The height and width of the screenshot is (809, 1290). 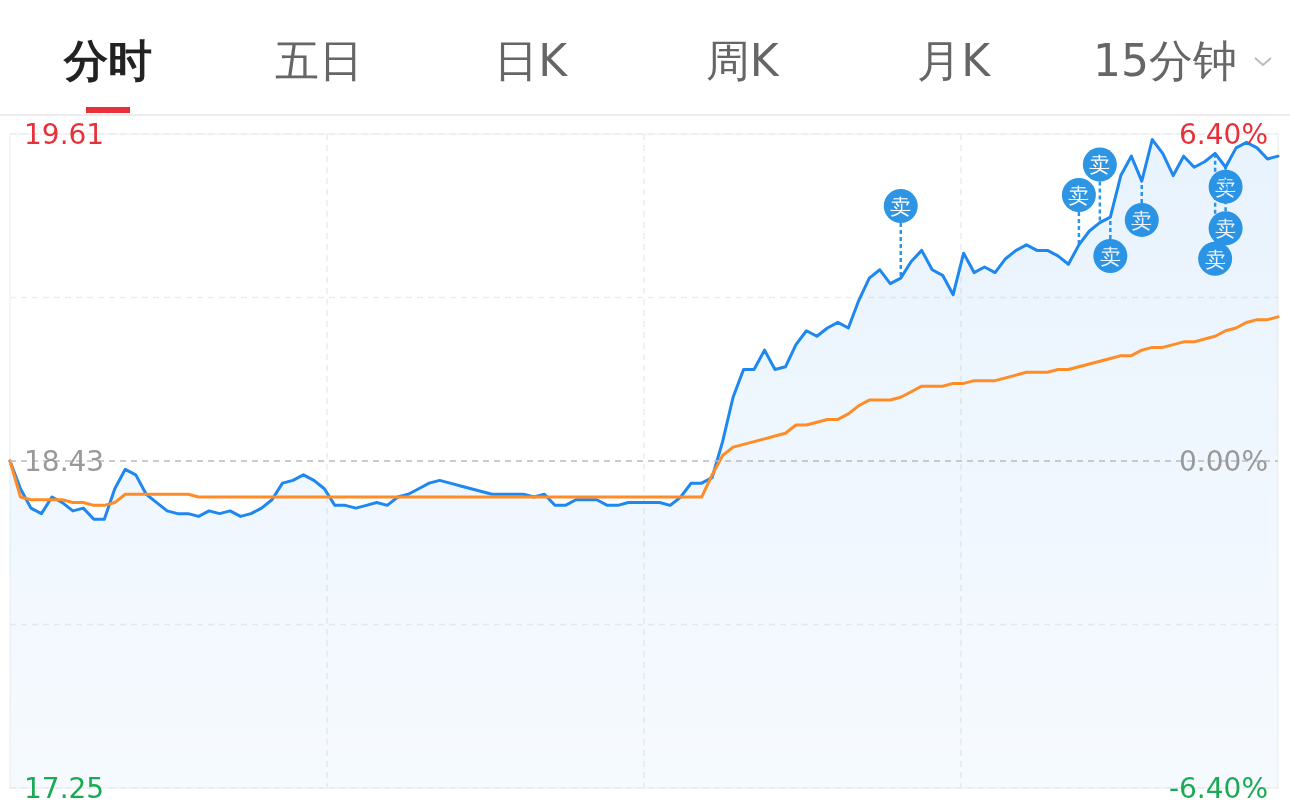 I want to click on text: 日K, so click(x=531, y=60).